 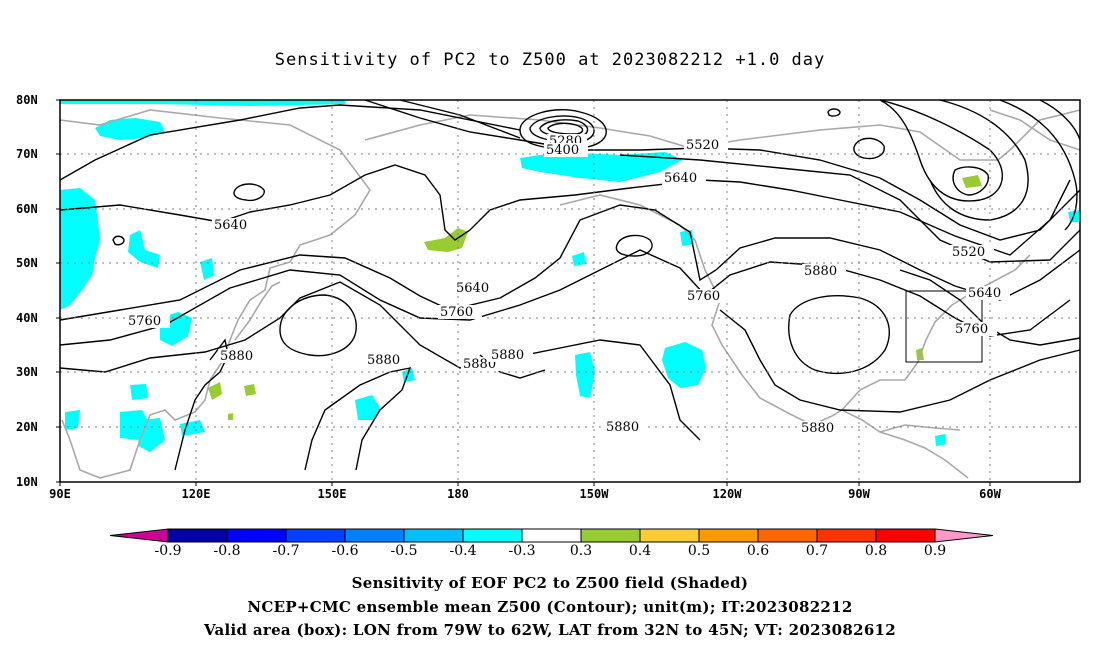 What do you see at coordinates (876, 551) in the screenshot?
I see `colorbar-label: 0.8` at bounding box center [876, 551].